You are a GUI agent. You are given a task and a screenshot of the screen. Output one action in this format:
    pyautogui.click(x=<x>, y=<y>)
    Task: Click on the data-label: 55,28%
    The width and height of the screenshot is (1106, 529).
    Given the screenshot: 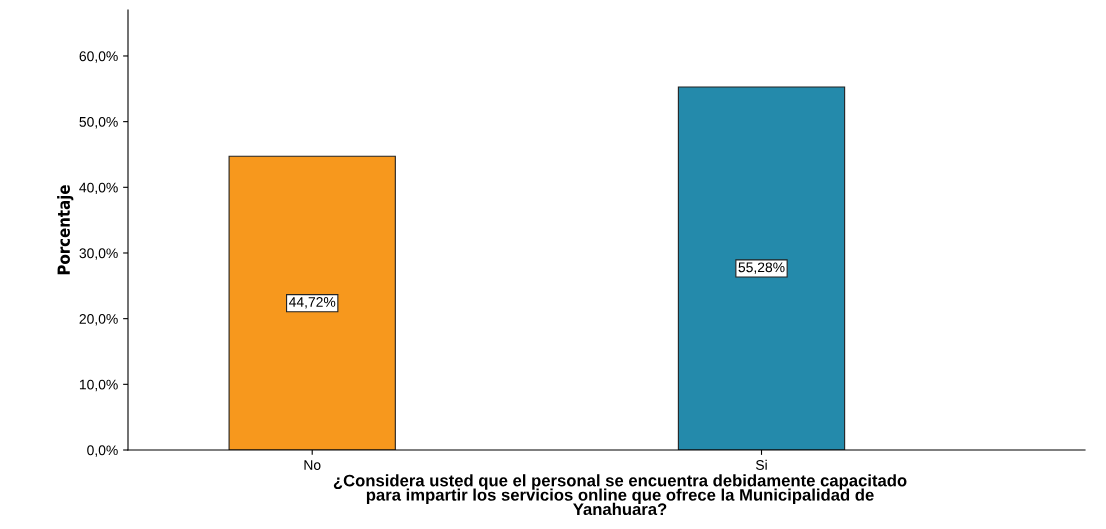 What is the action you would take?
    pyautogui.click(x=761, y=268)
    